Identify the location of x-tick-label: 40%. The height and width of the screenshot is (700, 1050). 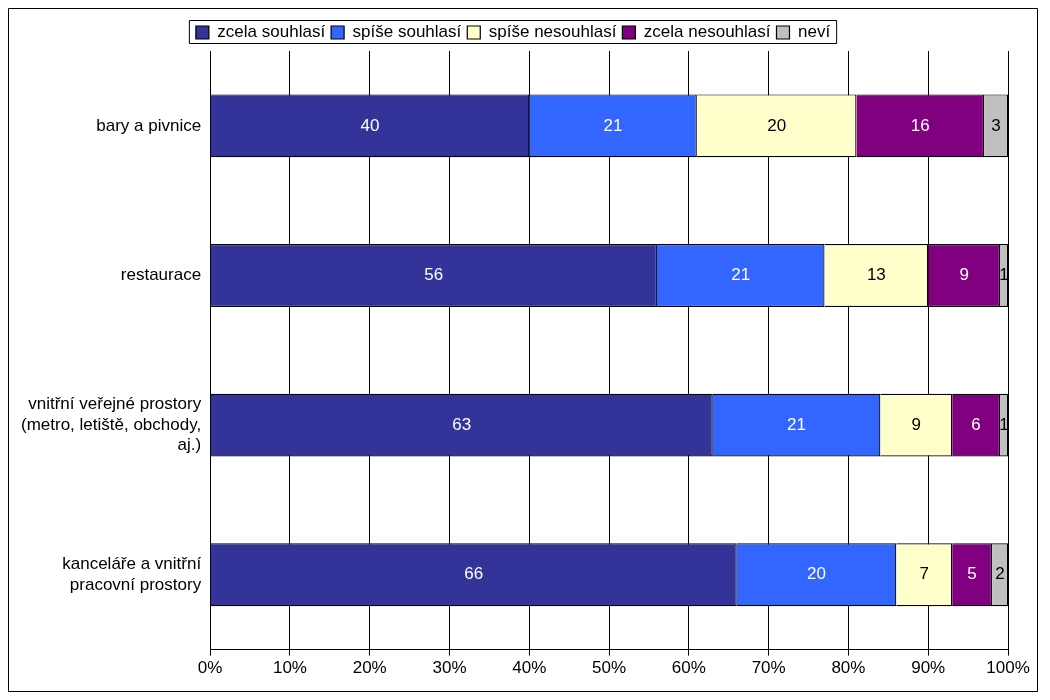
(529, 668).